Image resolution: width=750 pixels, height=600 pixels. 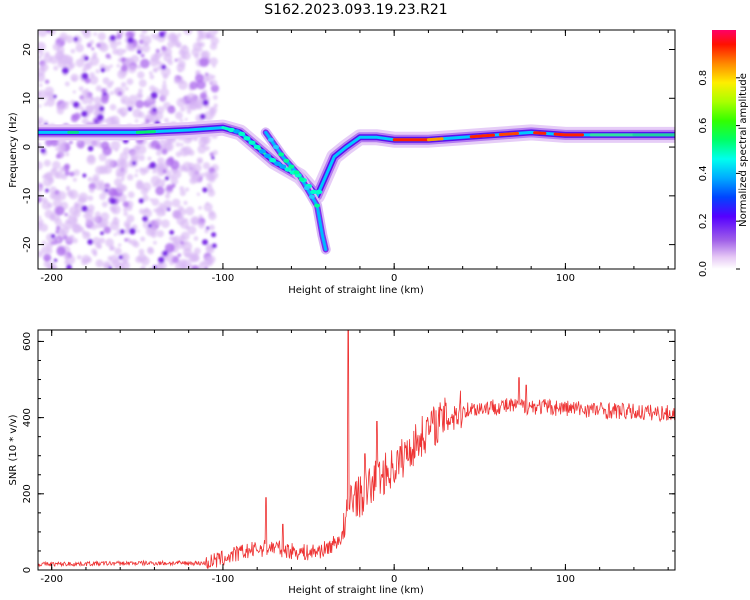 What do you see at coordinates (355, 10) in the screenshot?
I see `figure-title: S162.2023.093.19.23.R21` at bounding box center [355, 10].